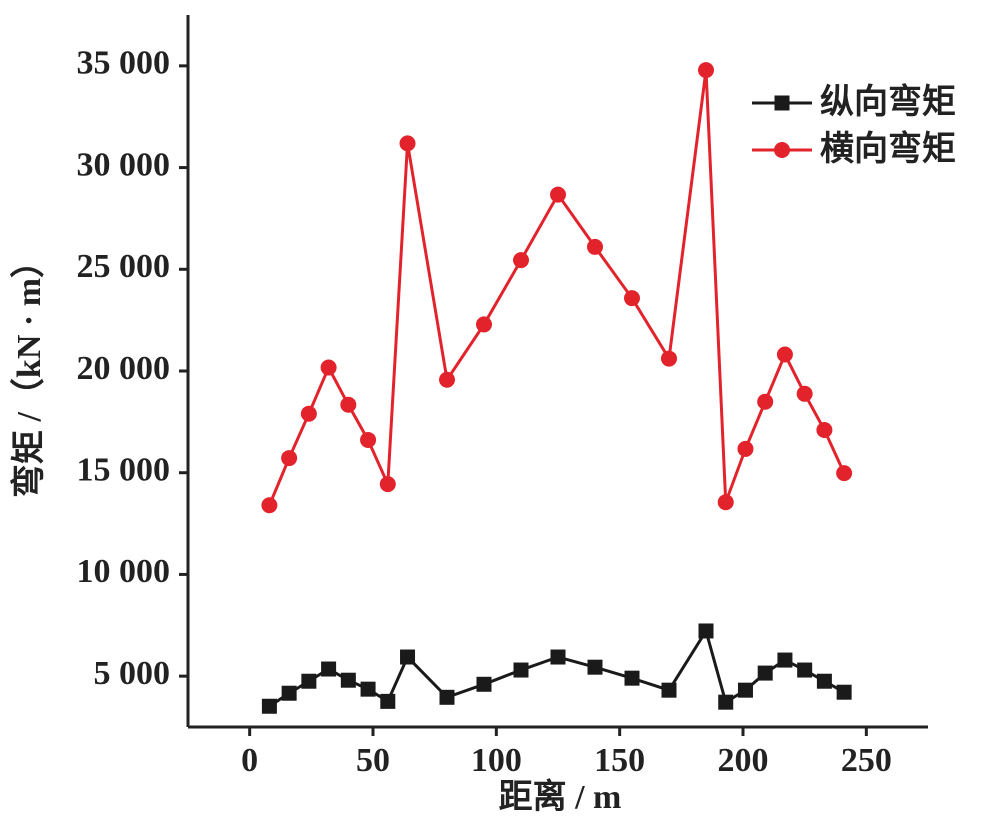 This screenshot has height=829, width=998. What do you see at coordinates (124, 470) in the screenshot?
I see `y-tick-label: 15 000` at bounding box center [124, 470].